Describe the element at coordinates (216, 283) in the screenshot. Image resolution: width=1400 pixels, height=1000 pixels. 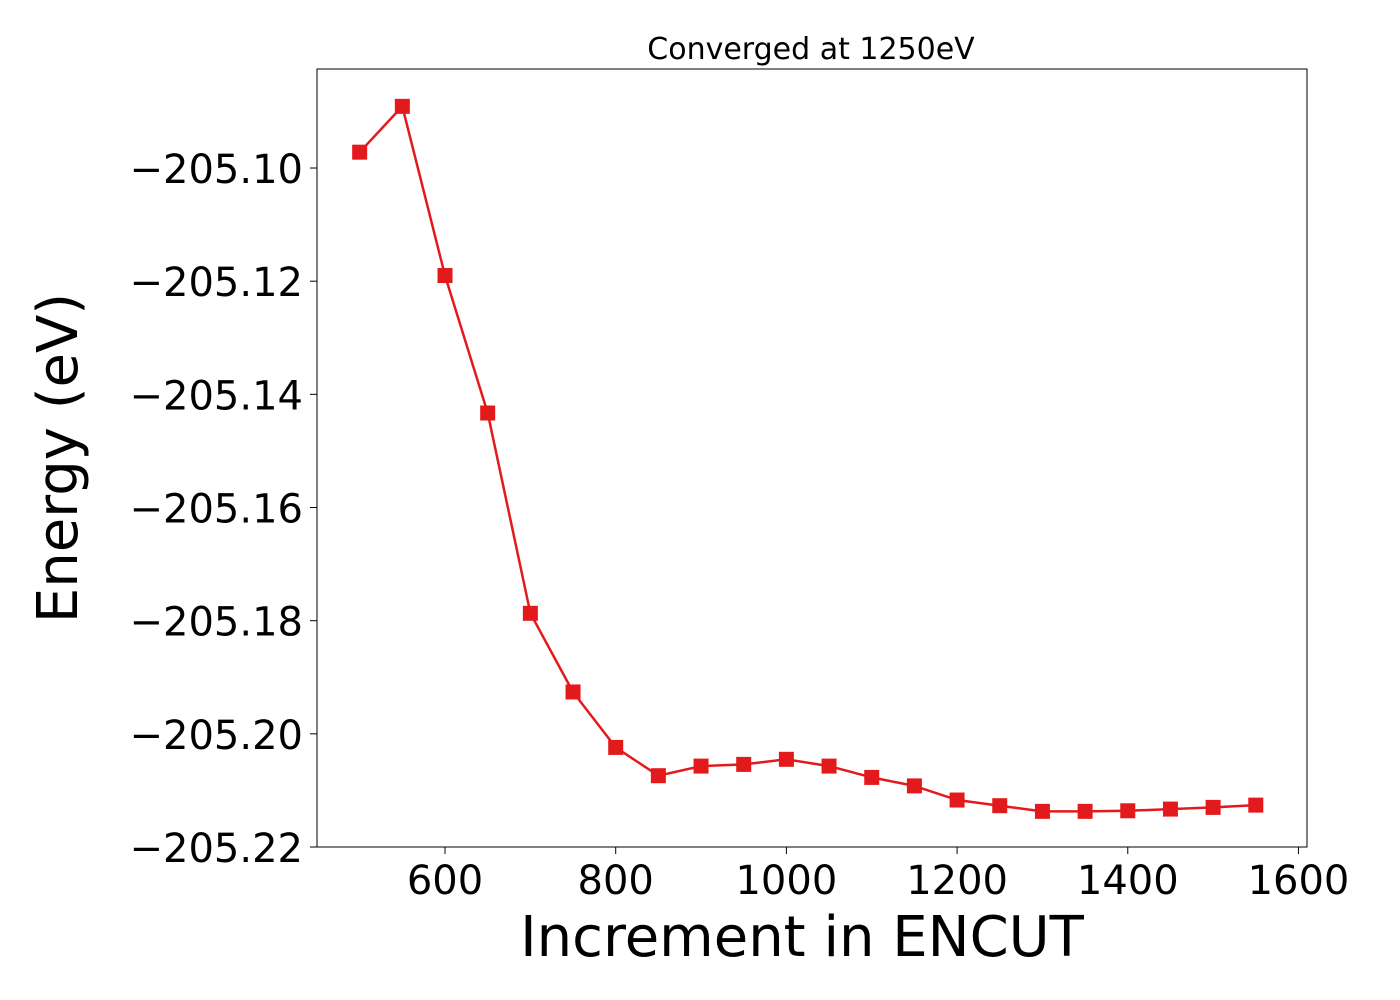
I see `y-tick-label: −205.12` at that location.